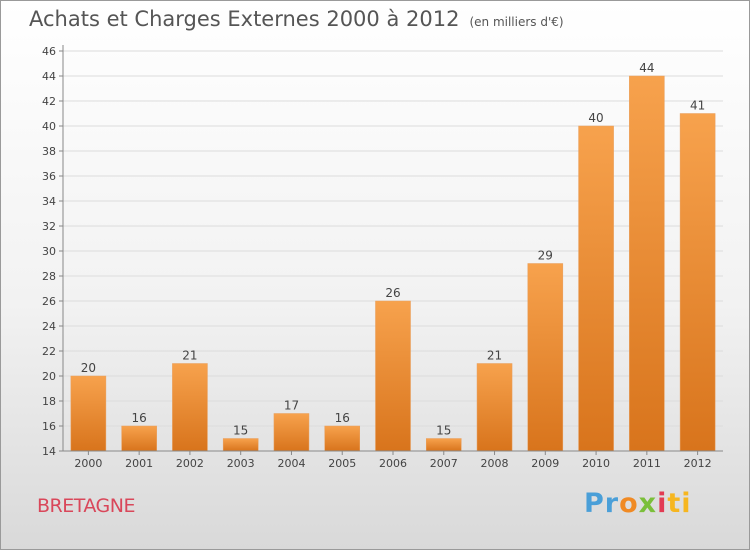 This screenshot has height=550, width=750. What do you see at coordinates (49, 226) in the screenshot?
I see `y-tick-label: 32` at bounding box center [49, 226].